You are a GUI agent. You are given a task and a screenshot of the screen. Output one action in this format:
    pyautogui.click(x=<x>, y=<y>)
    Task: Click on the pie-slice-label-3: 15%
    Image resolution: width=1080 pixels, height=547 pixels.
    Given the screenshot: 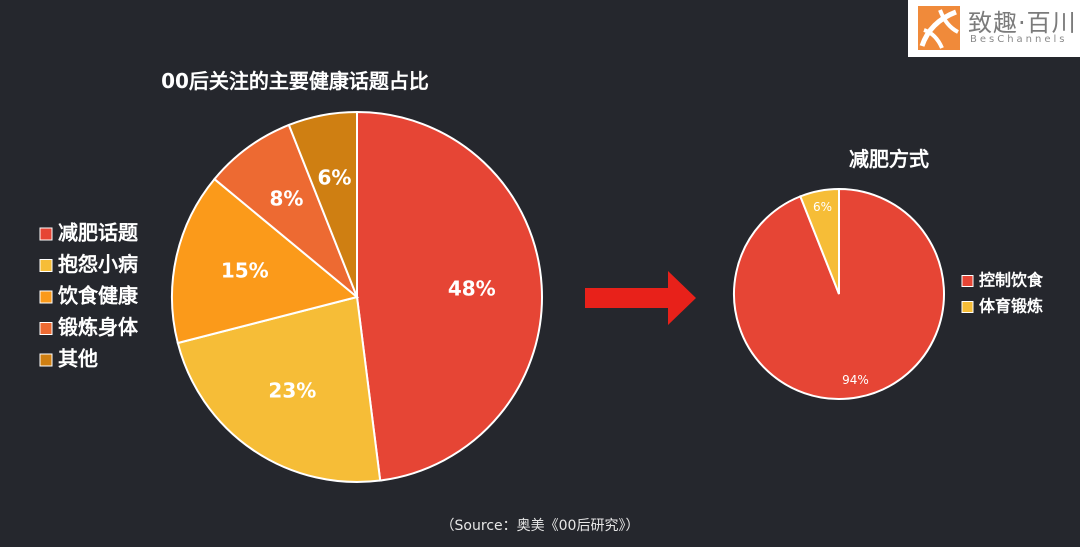 What is the action you would take?
    pyautogui.click(x=245, y=270)
    